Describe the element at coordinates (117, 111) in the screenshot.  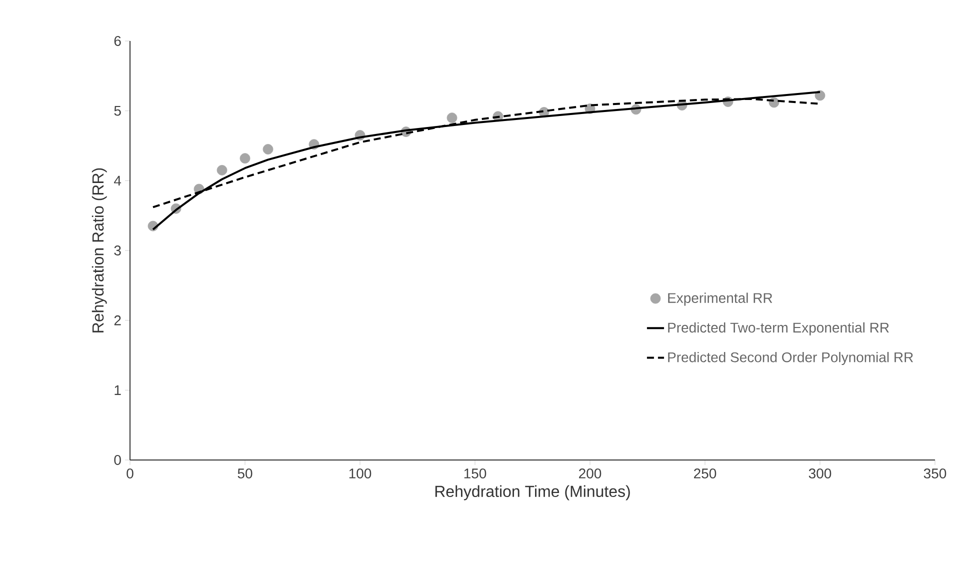
I see `y-tick-label: 5` at that location.